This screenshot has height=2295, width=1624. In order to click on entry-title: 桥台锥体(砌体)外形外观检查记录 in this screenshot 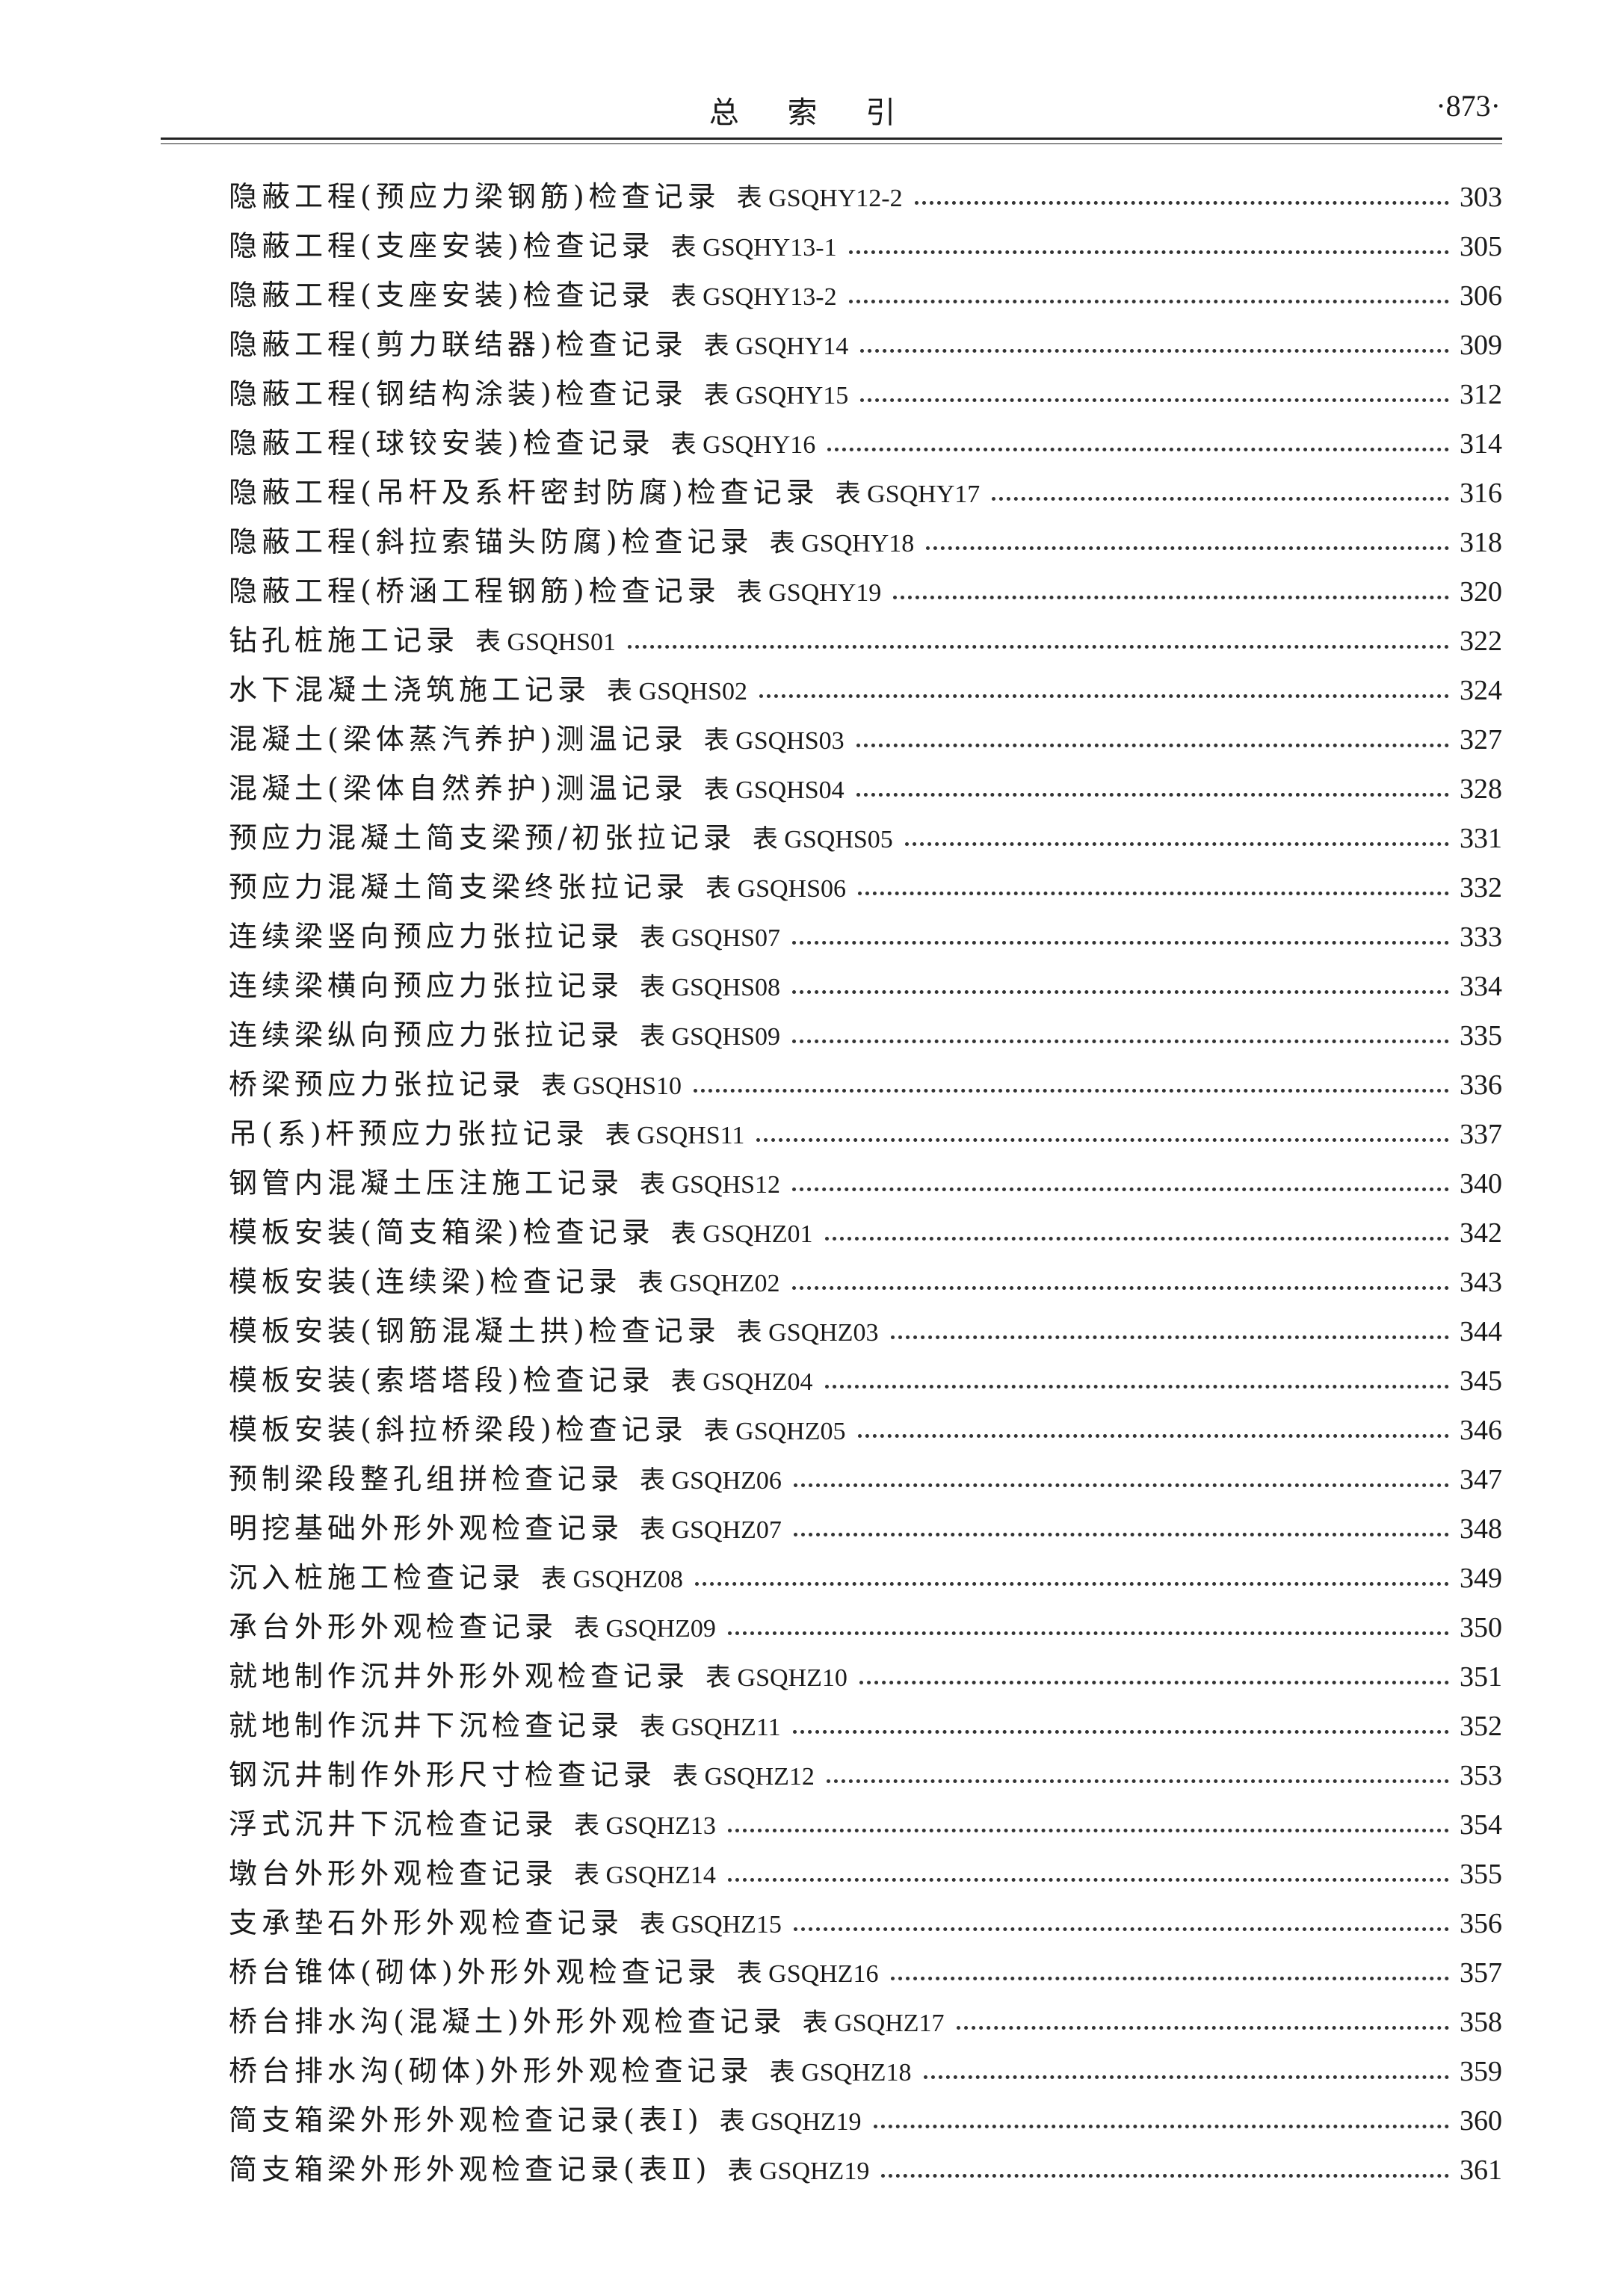, I will do `click(474, 1972)`.